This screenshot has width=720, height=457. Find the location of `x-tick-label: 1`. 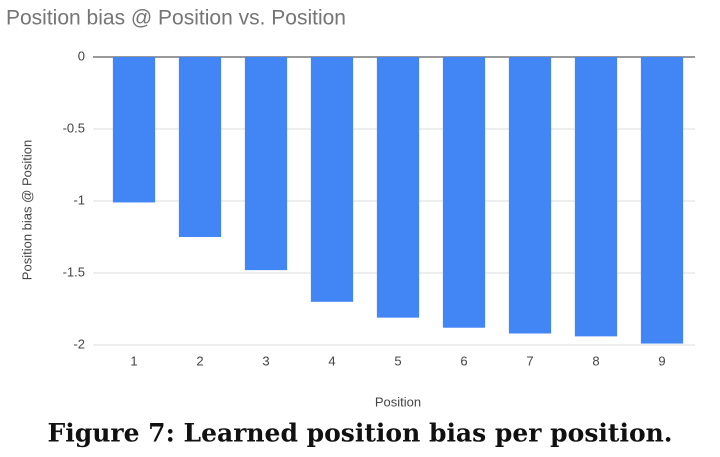

x-tick-label: 1 is located at coordinates (133, 360).